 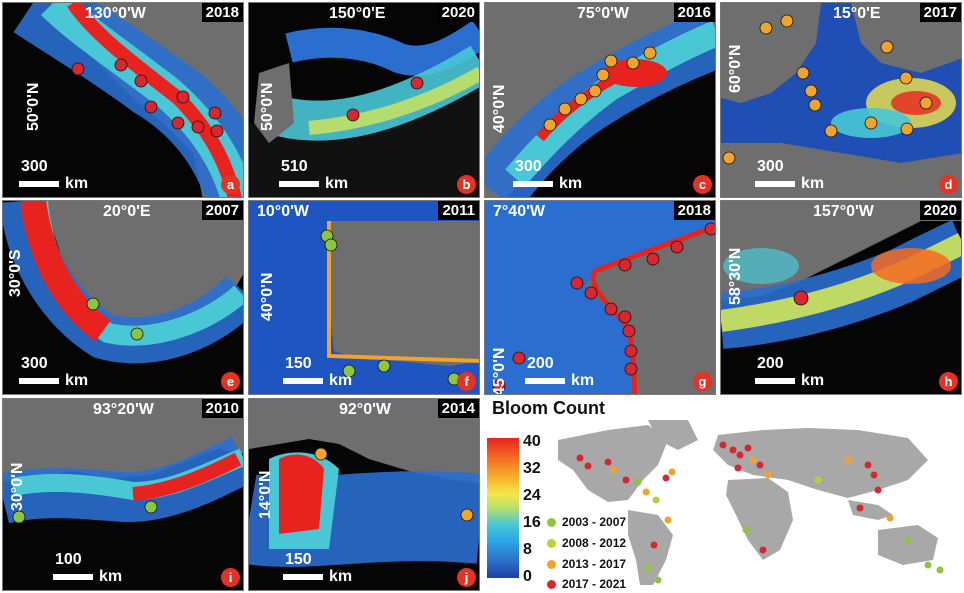 I want to click on map-panel-j: 92°0'W 14°0'N 2014 150 km j, so click(x=364, y=494).